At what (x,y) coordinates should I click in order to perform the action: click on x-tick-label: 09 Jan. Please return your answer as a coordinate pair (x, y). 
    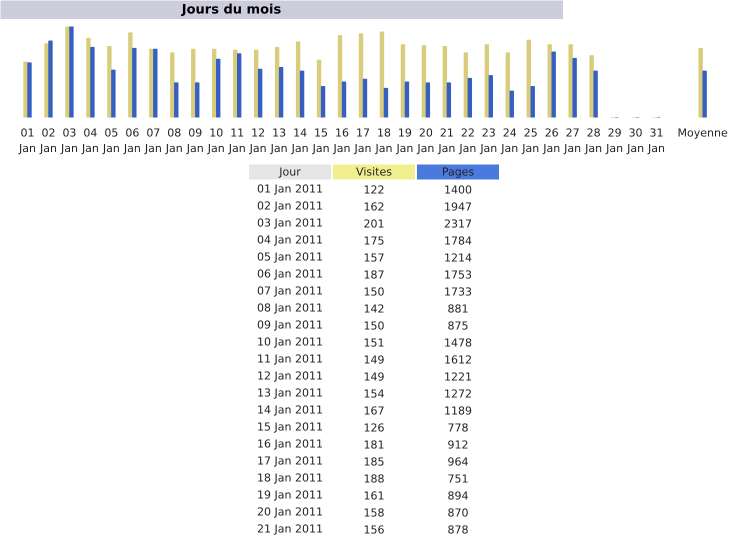
    Looking at the image, I should click on (195, 141).